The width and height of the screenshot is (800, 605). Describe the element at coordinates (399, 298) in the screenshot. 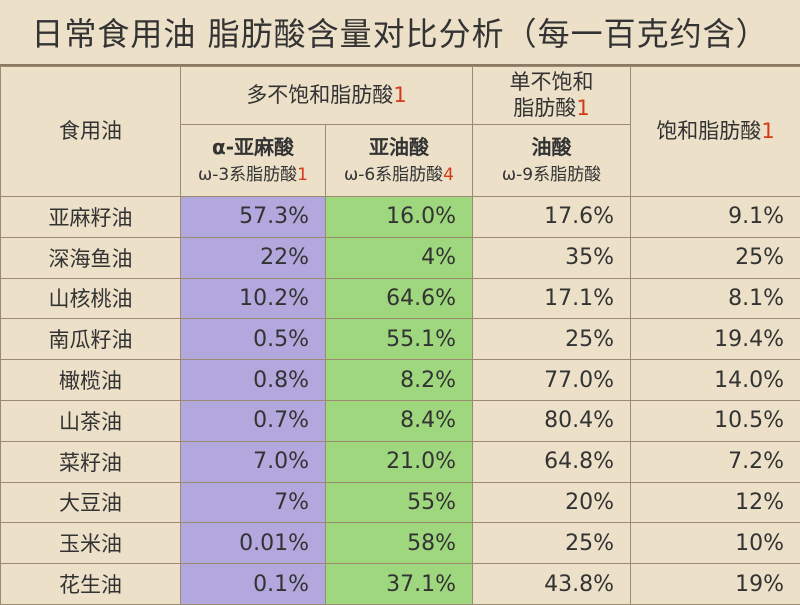

I see `linoleic-cell: 64.6%` at that location.